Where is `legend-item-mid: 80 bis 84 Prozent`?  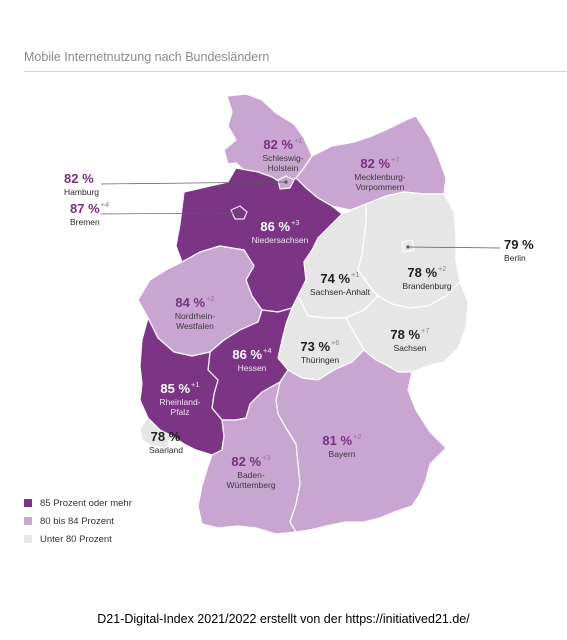 legend-item-mid: 80 bis 84 Prozent is located at coordinates (78, 521).